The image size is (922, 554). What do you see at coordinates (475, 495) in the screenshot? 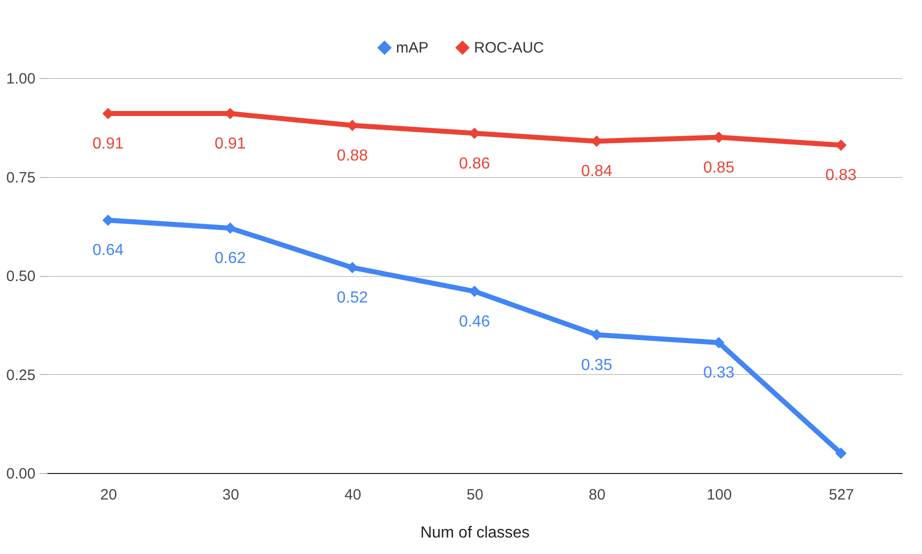
I see `x-tick-label: 50` at bounding box center [475, 495].